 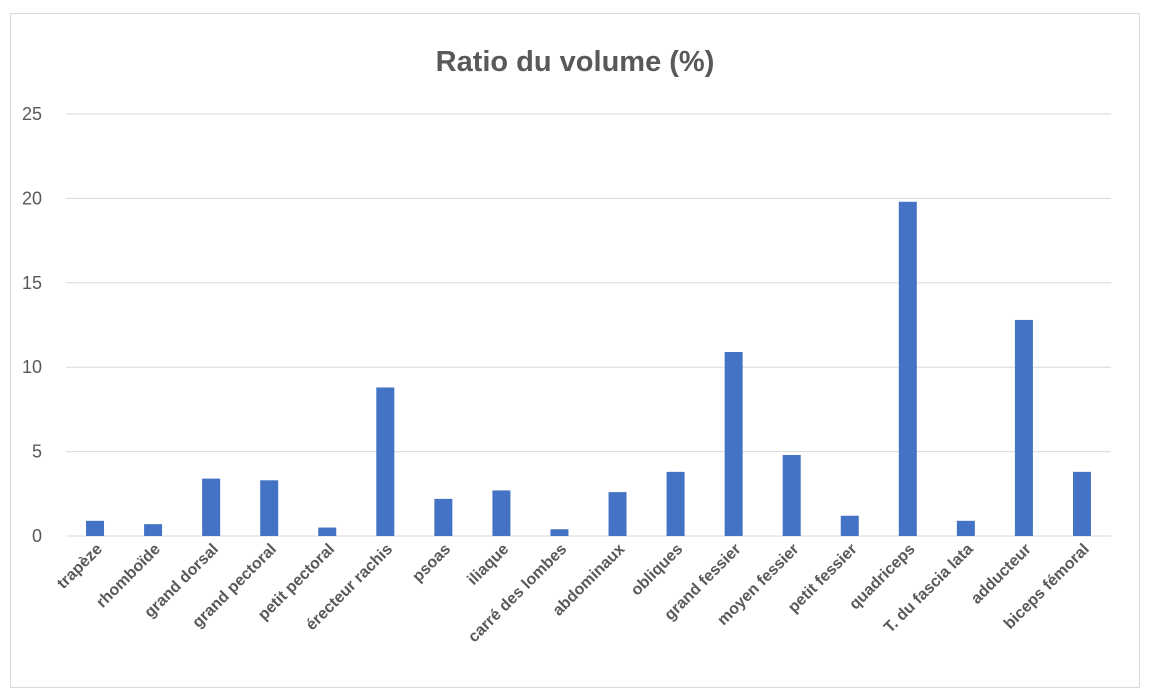 I want to click on y-tick-label: 10, so click(x=32, y=367).